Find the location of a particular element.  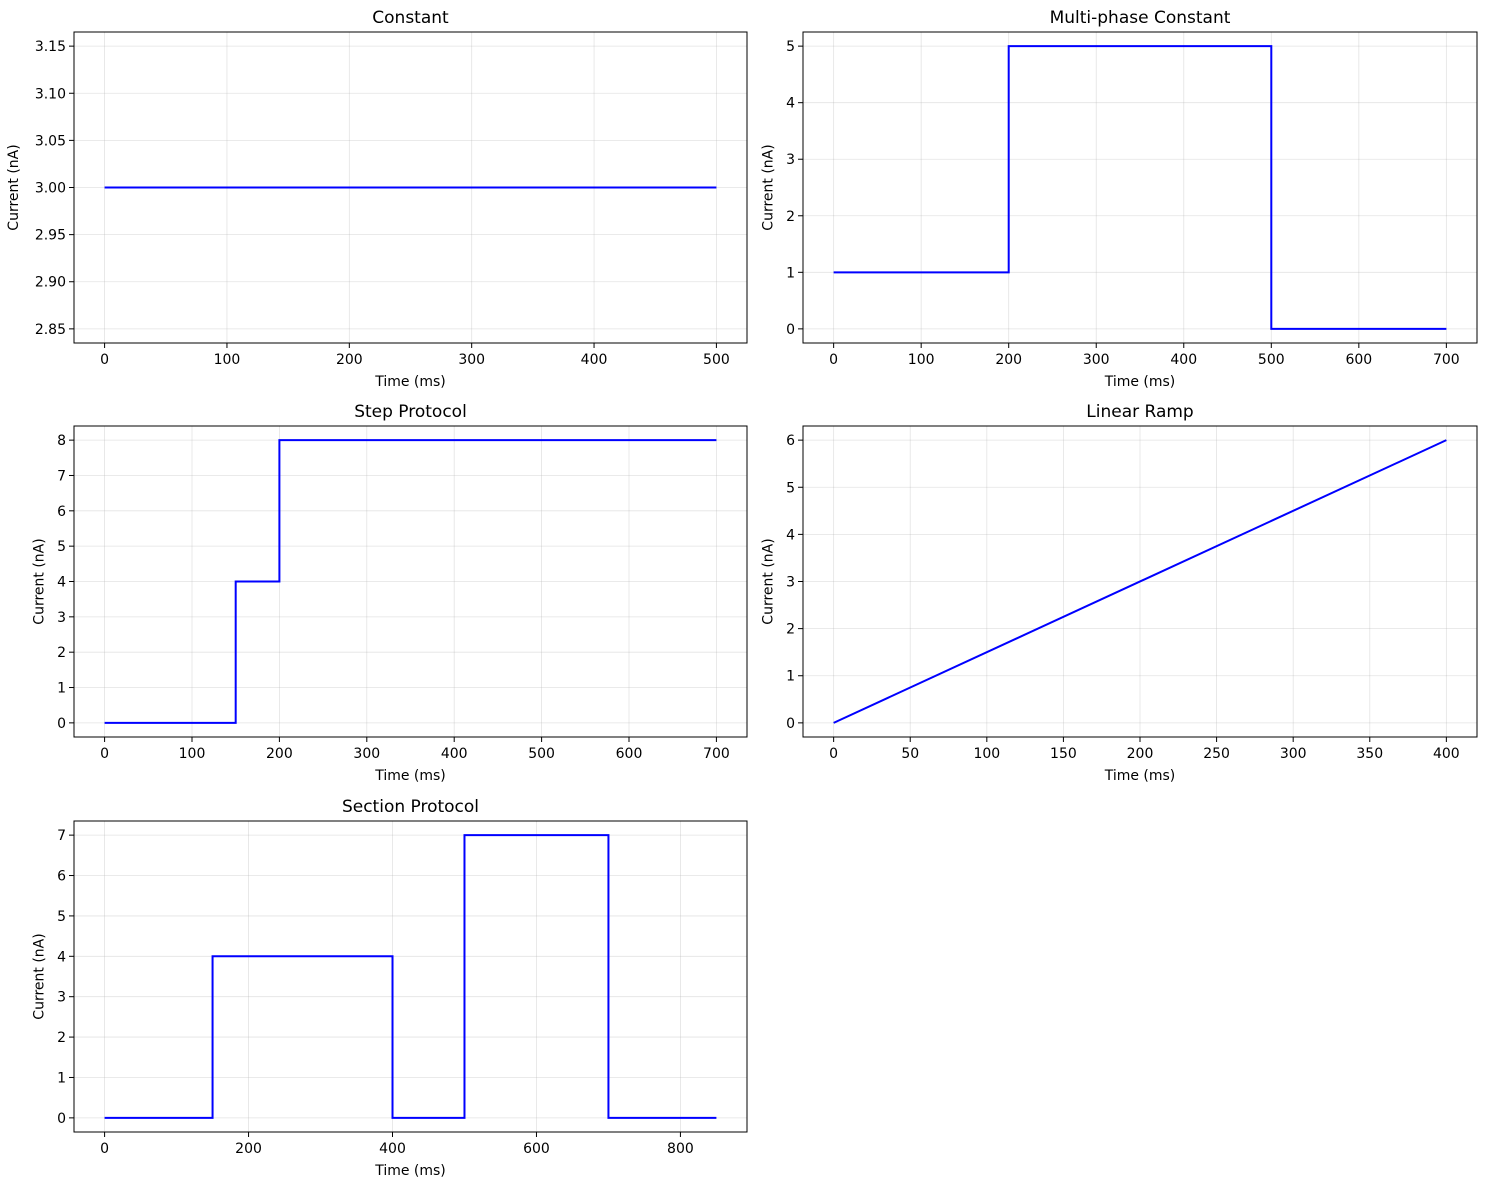

chart-title: Linear Ramp is located at coordinates (1139, 412).